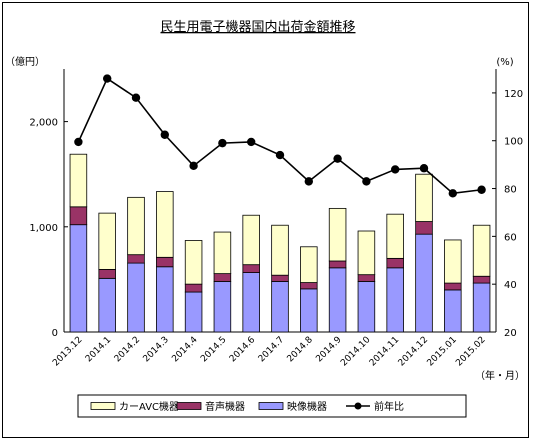 This screenshot has width=533, height=441. I want to click on right-tick-label: 100, so click(513, 142).